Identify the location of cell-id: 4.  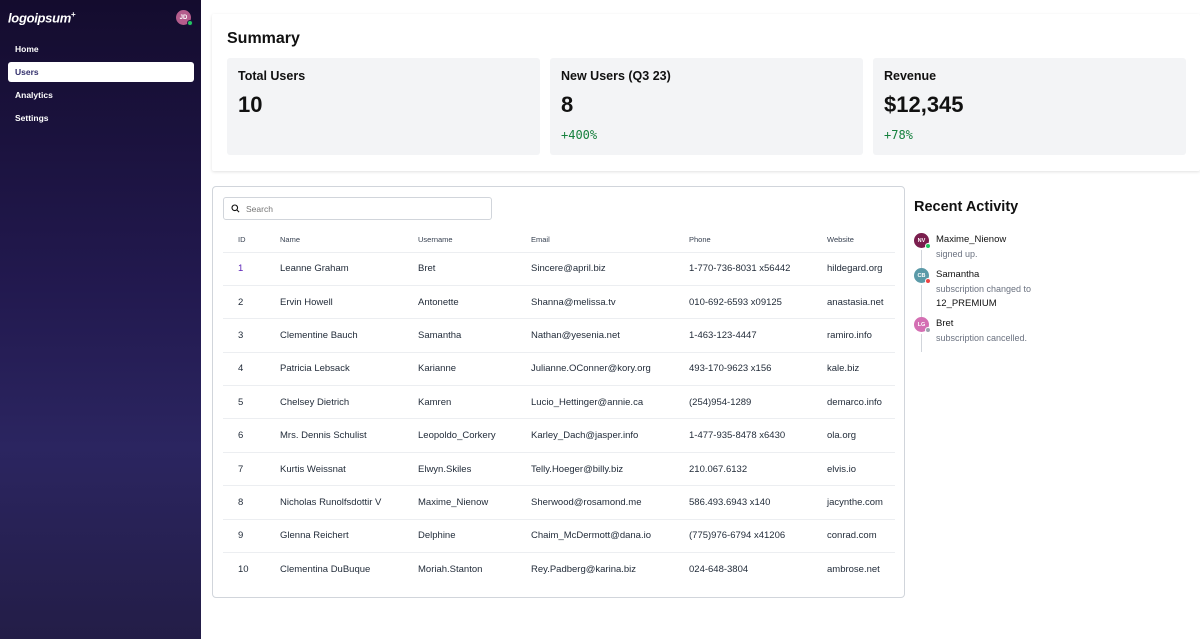
(244, 368).